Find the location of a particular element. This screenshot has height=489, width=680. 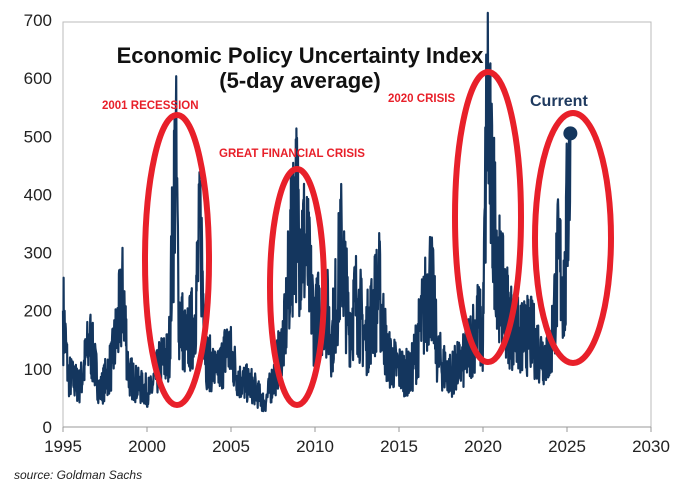

current-marker is located at coordinates (570, 133).